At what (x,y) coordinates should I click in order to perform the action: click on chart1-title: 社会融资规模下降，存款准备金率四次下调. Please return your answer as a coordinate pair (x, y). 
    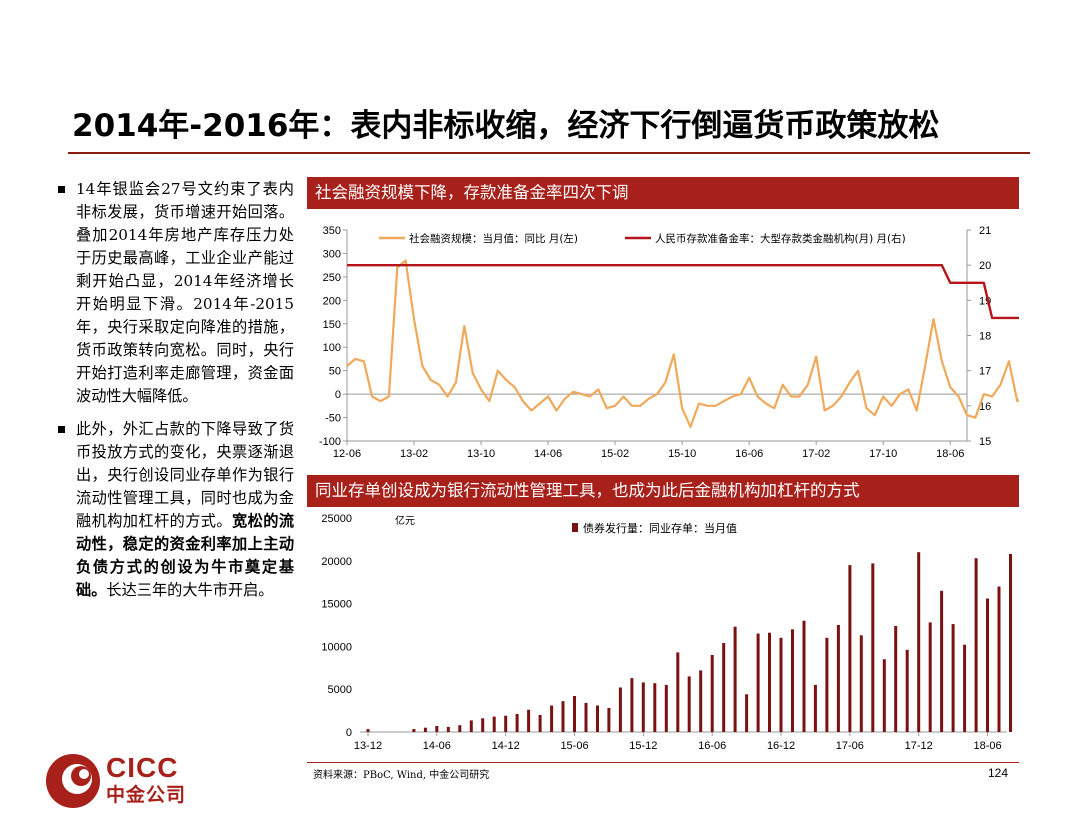
    Looking at the image, I should click on (663, 193).